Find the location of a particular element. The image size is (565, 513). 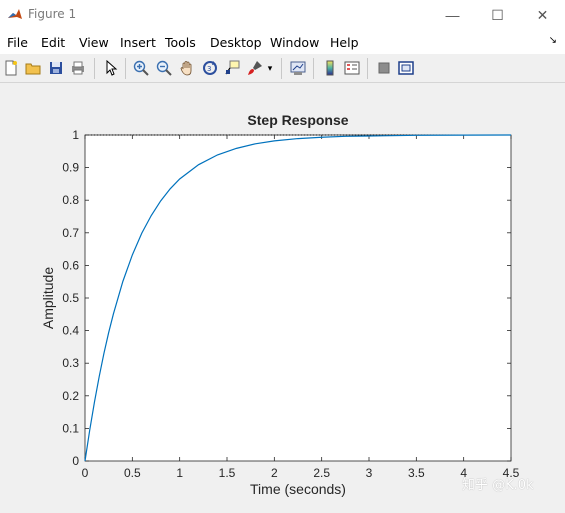

close-button: ✕ is located at coordinates (542, 15).